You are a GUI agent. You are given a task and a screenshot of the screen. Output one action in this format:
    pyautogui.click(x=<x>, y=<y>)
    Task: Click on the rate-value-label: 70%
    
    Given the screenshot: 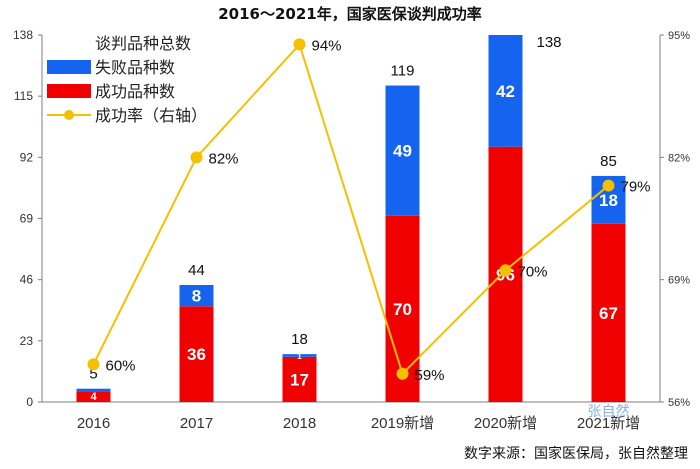 What is the action you would take?
    pyautogui.click(x=533, y=271)
    